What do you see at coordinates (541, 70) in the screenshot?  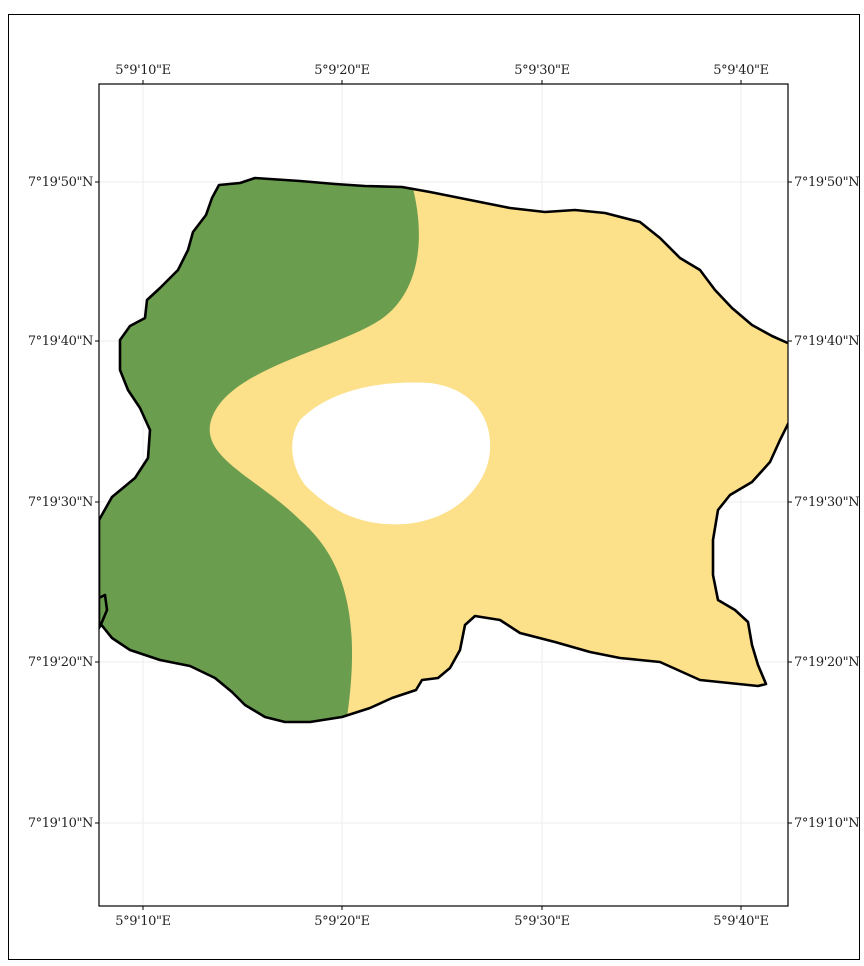 I see `lon-label-top-3: 5°9'30"E` at bounding box center [541, 70].